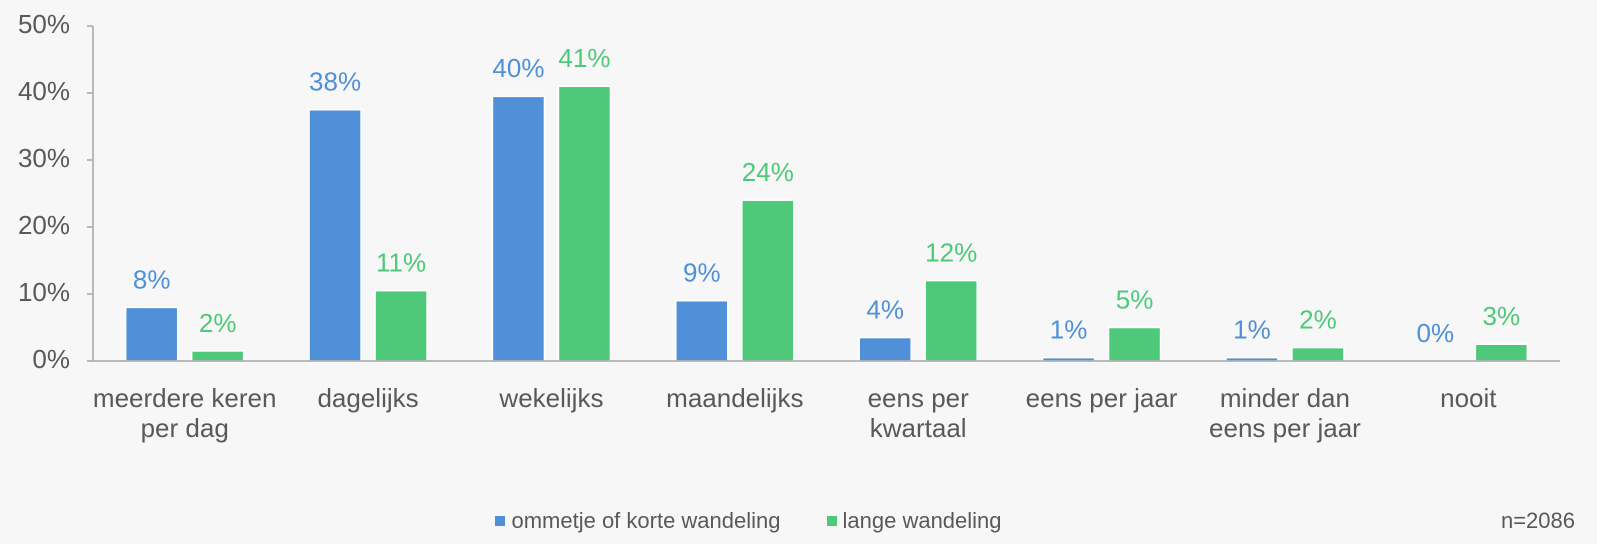 The image size is (1597, 544). What do you see at coordinates (1468, 398) in the screenshot?
I see `x-tick-label: nooit` at bounding box center [1468, 398].